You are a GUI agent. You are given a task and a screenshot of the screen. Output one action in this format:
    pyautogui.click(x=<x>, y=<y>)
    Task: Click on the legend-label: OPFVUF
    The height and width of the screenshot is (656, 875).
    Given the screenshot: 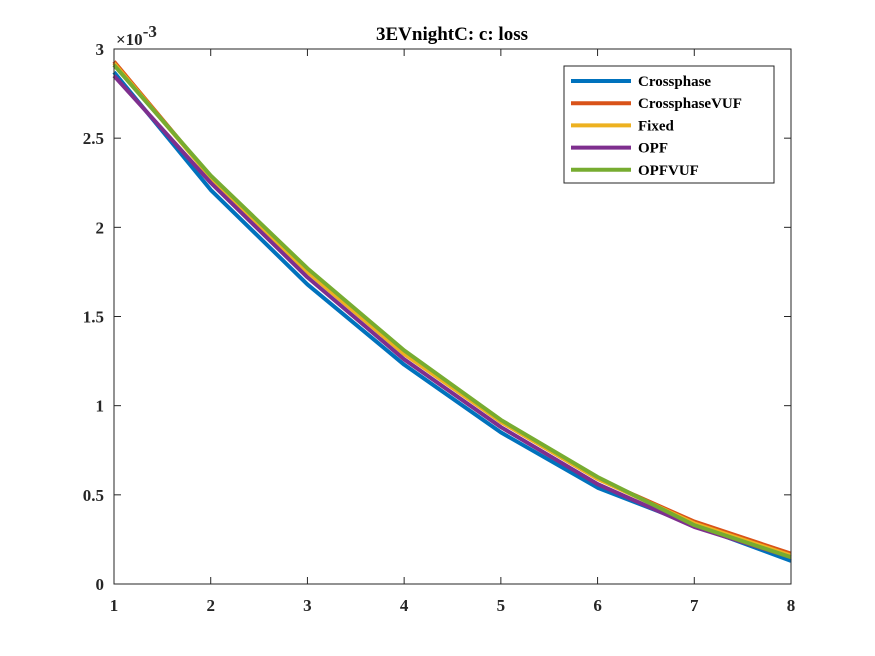 What is the action you would take?
    pyautogui.click(x=668, y=171)
    